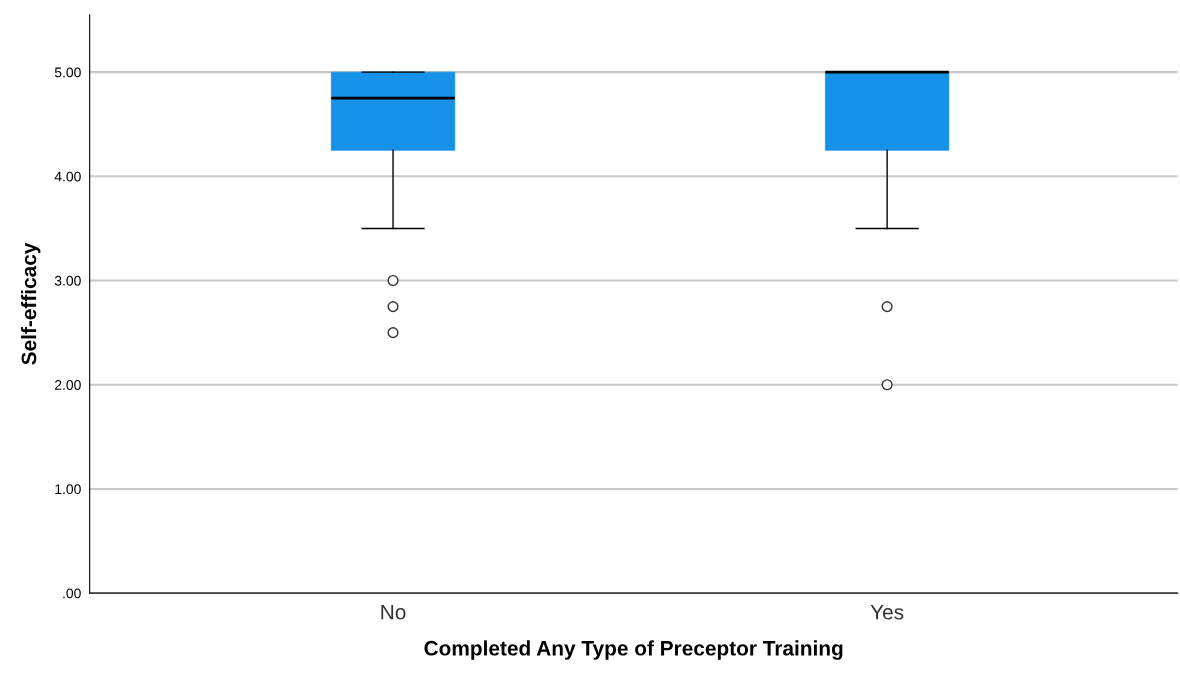  What do you see at coordinates (72, 593) in the screenshot?
I see `y-tick-label: .00` at bounding box center [72, 593].